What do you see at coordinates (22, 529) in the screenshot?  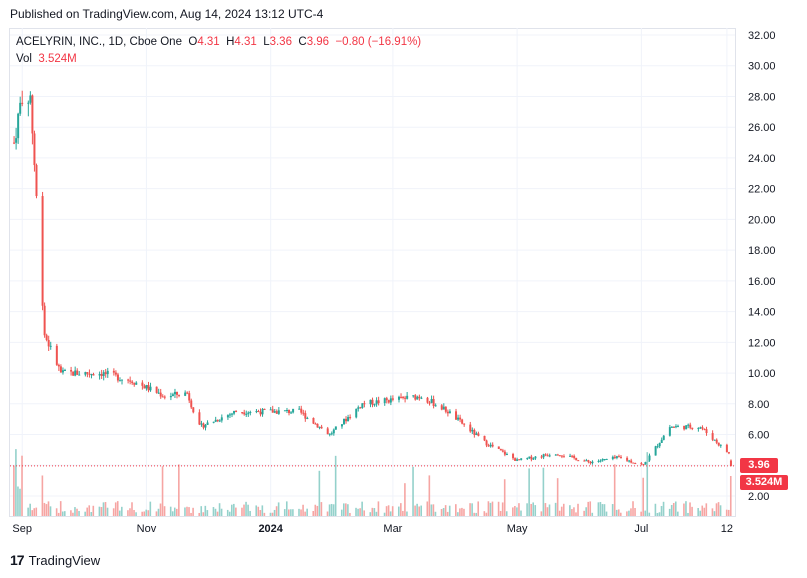 I see `x-tick-label: Sep` at bounding box center [22, 529].